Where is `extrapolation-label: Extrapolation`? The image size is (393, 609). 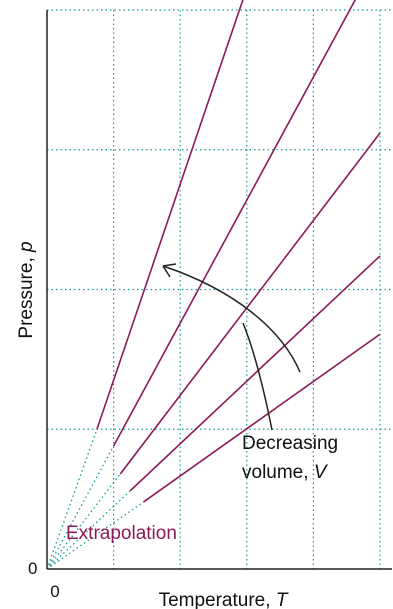 extrapolation-label: Extrapolation is located at coordinates (121, 533).